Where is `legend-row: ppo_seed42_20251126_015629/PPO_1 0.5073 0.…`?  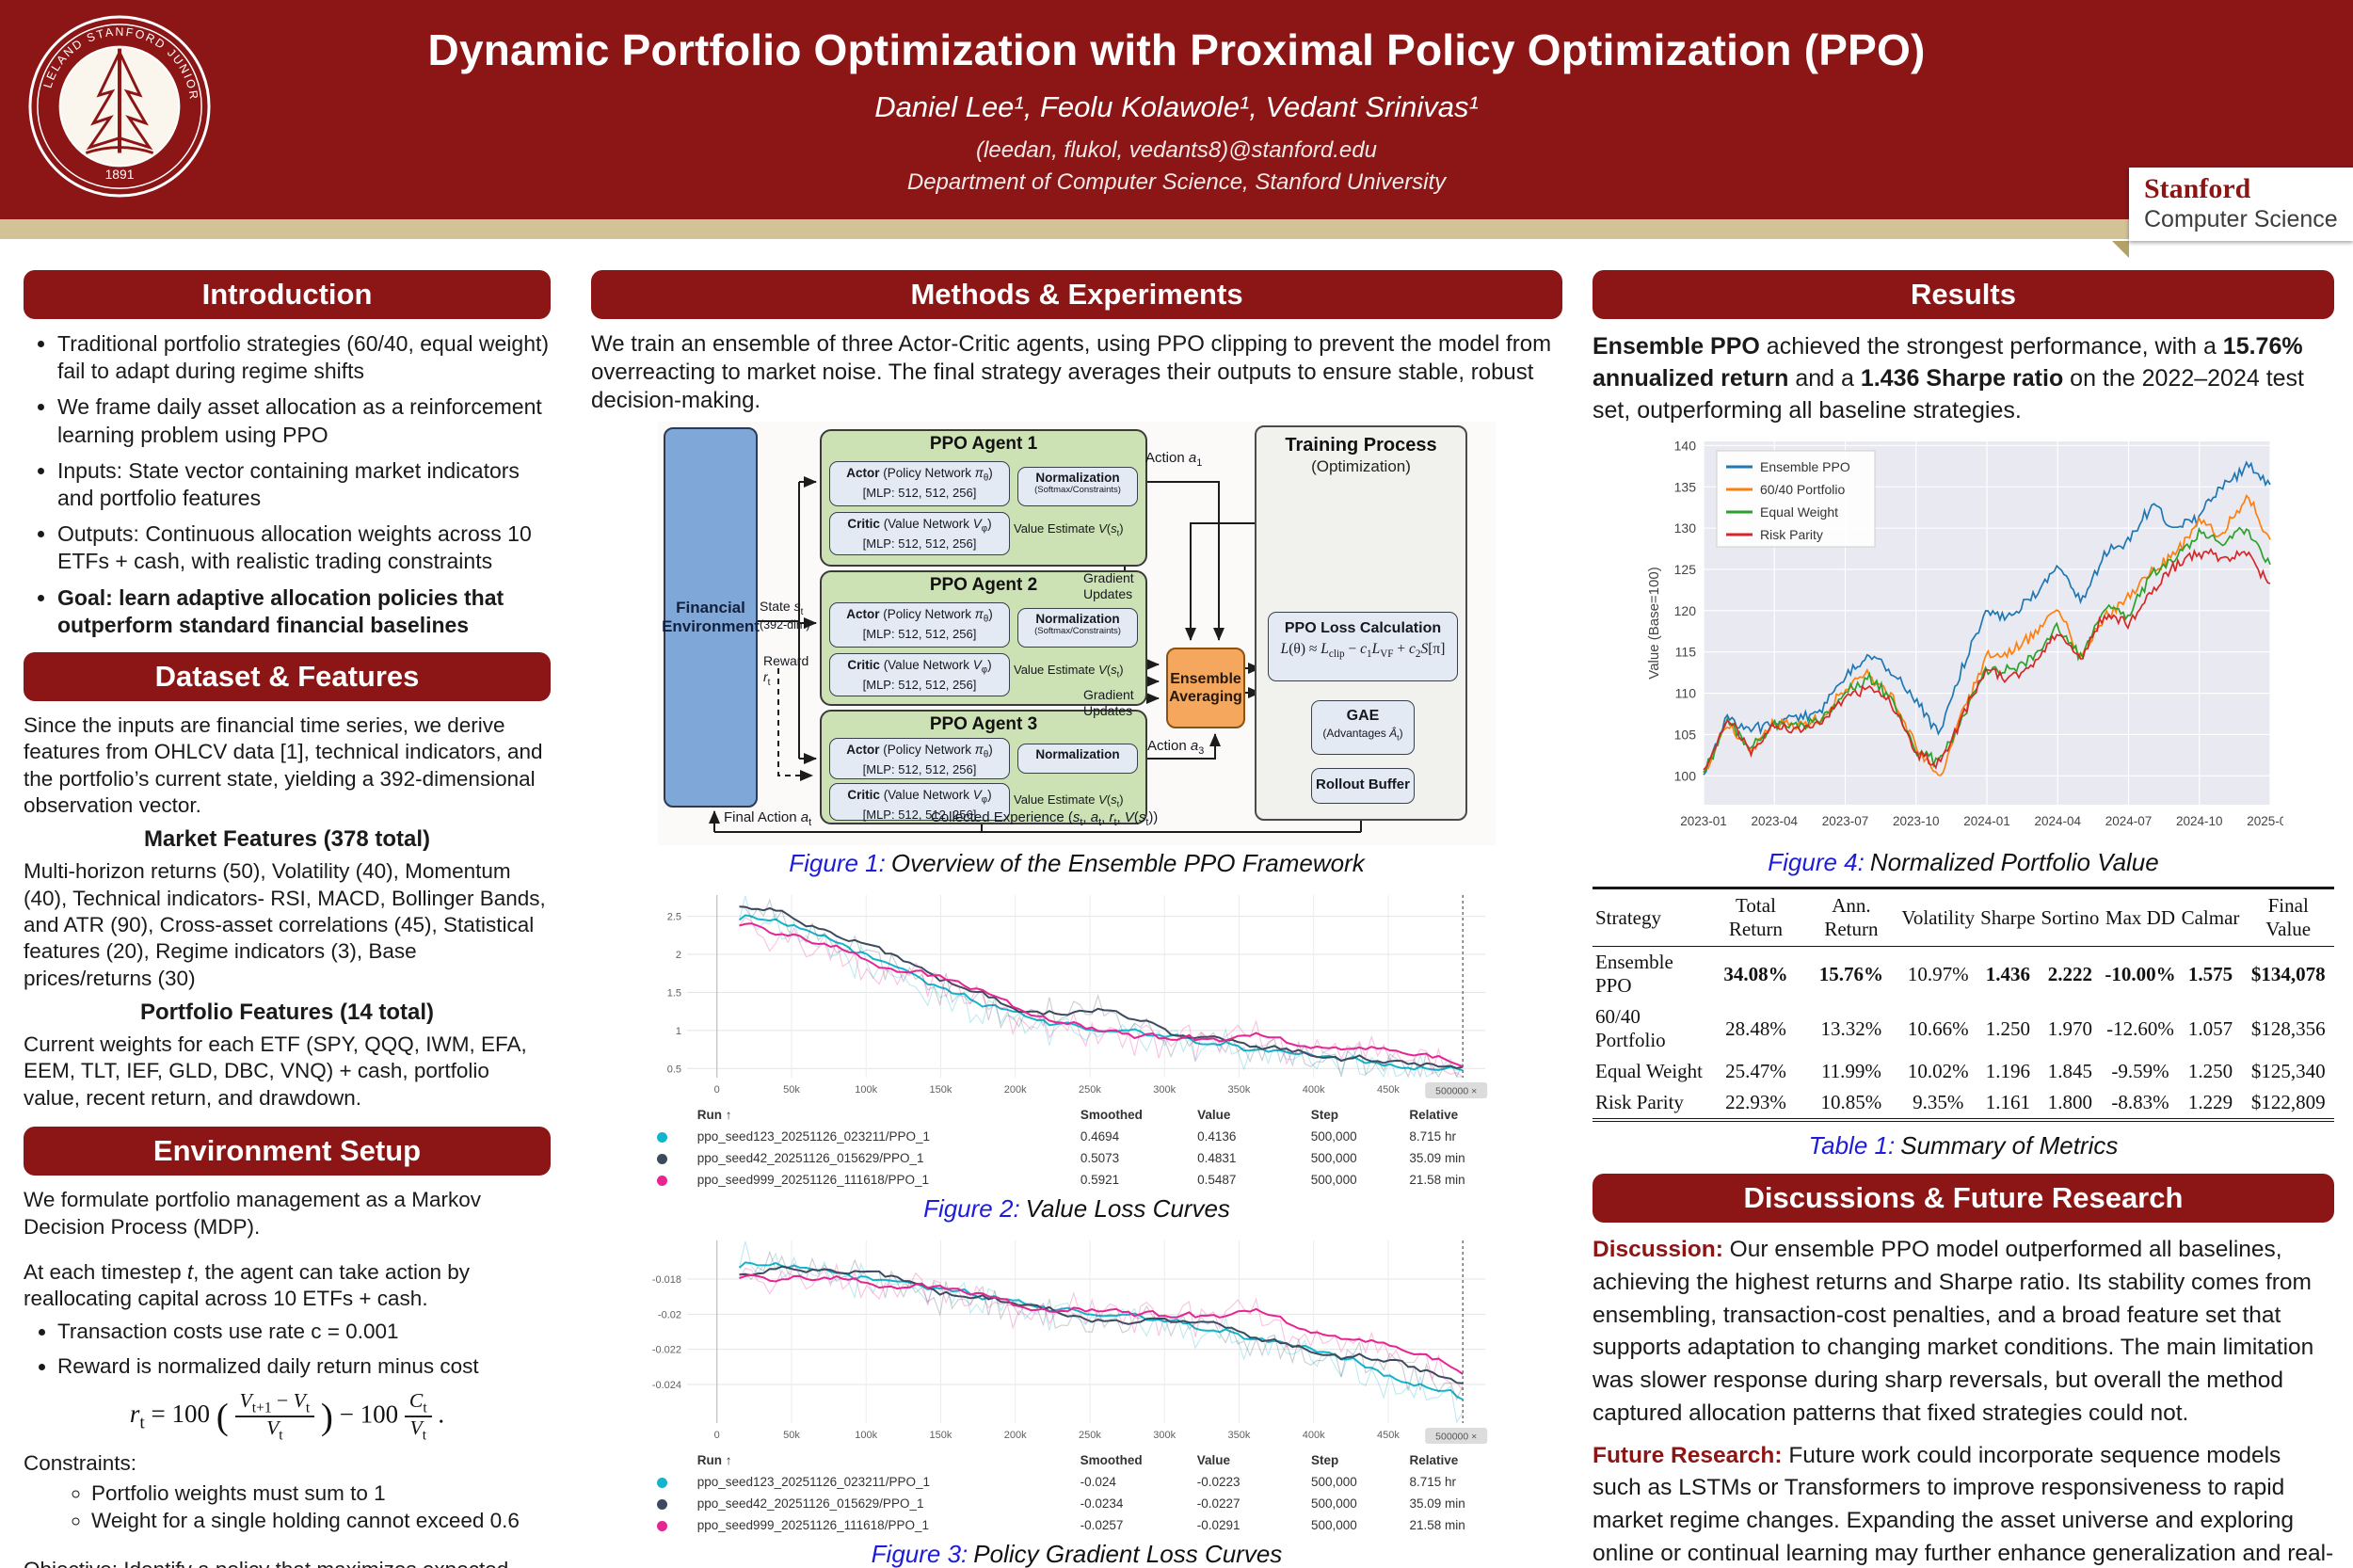 legend-row: ppo_seed42_20251126_015629/PPO_1 0.5073 0.… is located at coordinates (1077, 1158).